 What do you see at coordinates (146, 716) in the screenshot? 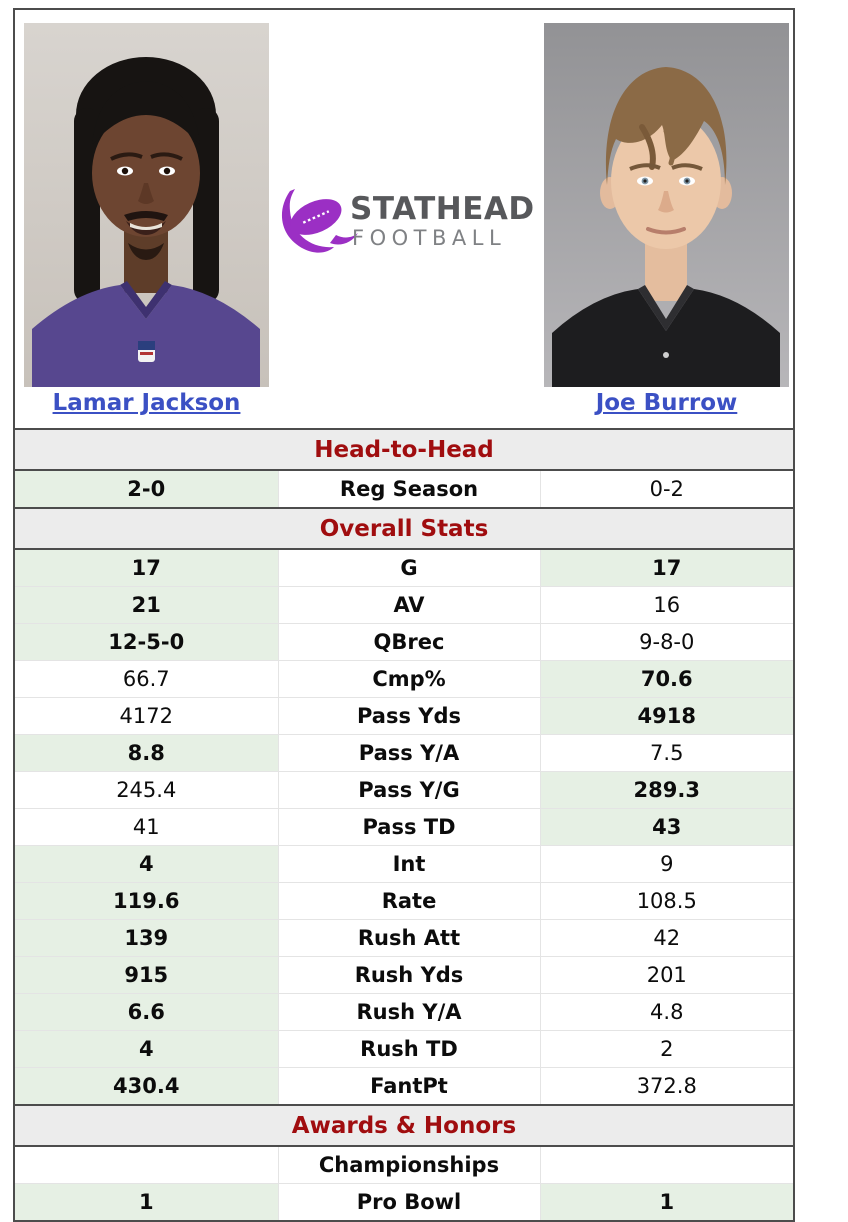
I see `stat-value-left: 4172` at bounding box center [146, 716].